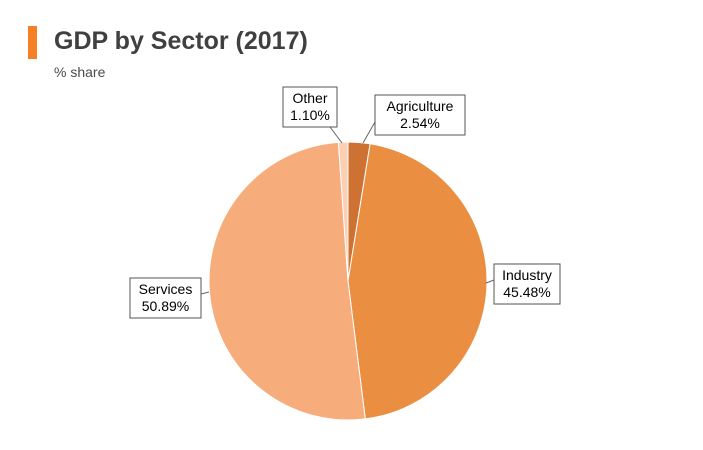 The image size is (703, 450). I want to click on slice-value: 2.54%, so click(420, 123).